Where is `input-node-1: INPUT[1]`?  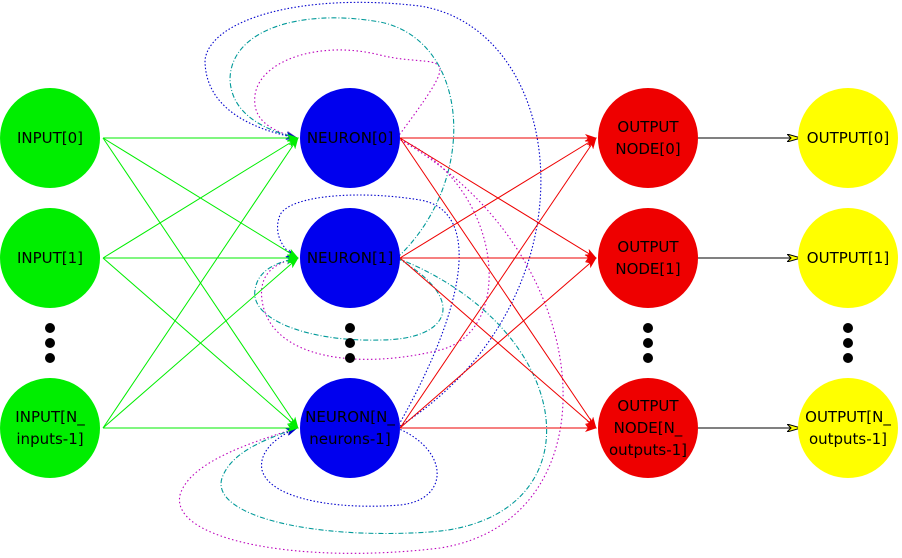
input-node-1: INPUT[1] is located at coordinates (50, 258).